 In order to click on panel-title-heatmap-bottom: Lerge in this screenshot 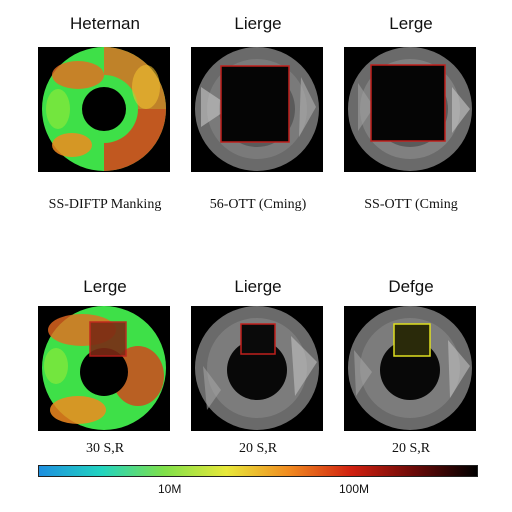, I will do `click(105, 286)`.